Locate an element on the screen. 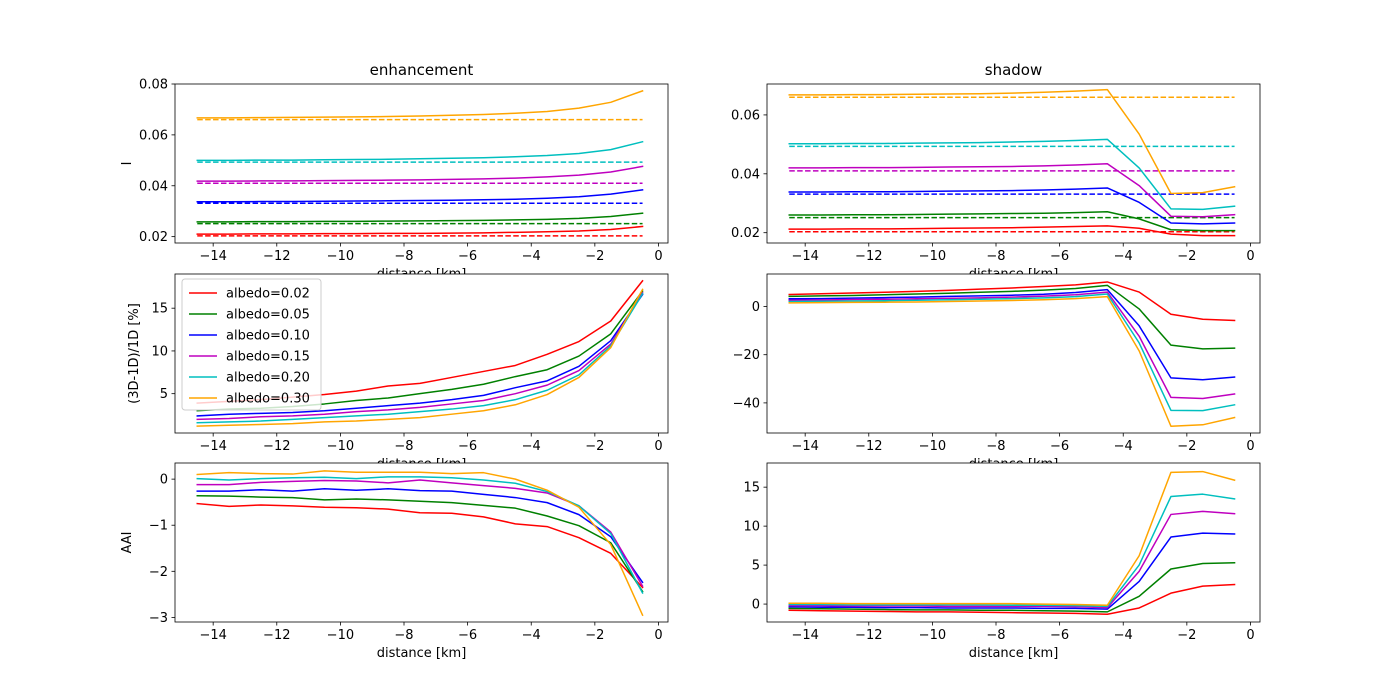 This screenshot has height=700, width=1400. y-axis-label: AAI is located at coordinates (127, 543).